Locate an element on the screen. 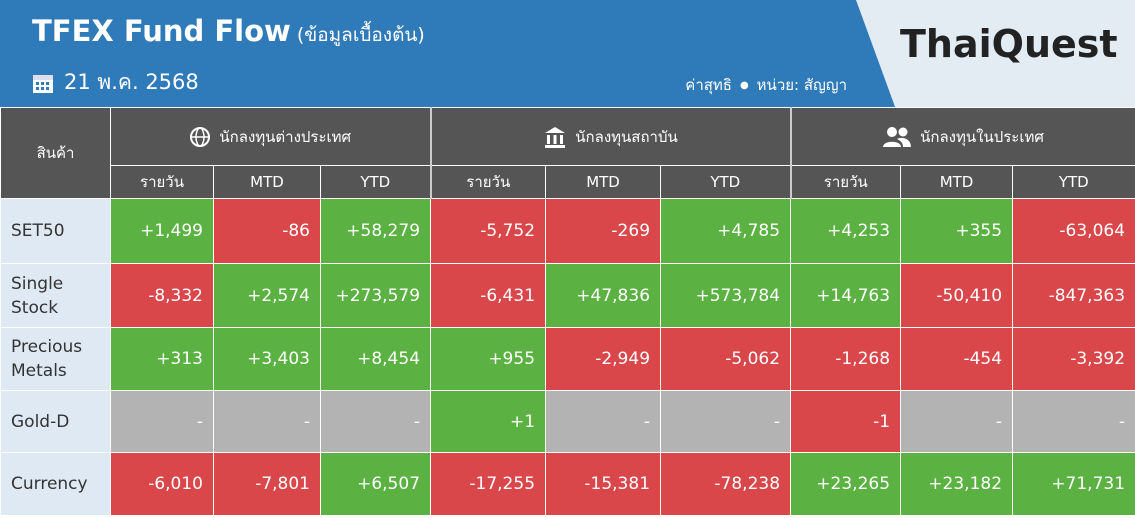 This screenshot has width=1135, height=518. flow-cell: +2,574 is located at coordinates (267, 295).